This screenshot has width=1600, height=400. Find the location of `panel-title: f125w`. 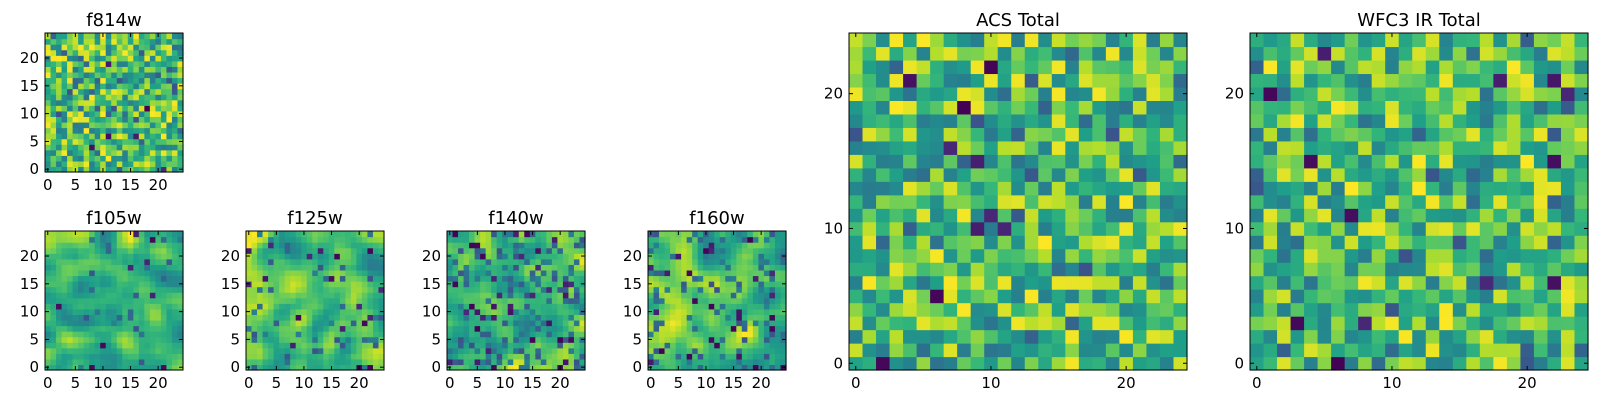

panel-title: f125w is located at coordinates (314, 218).